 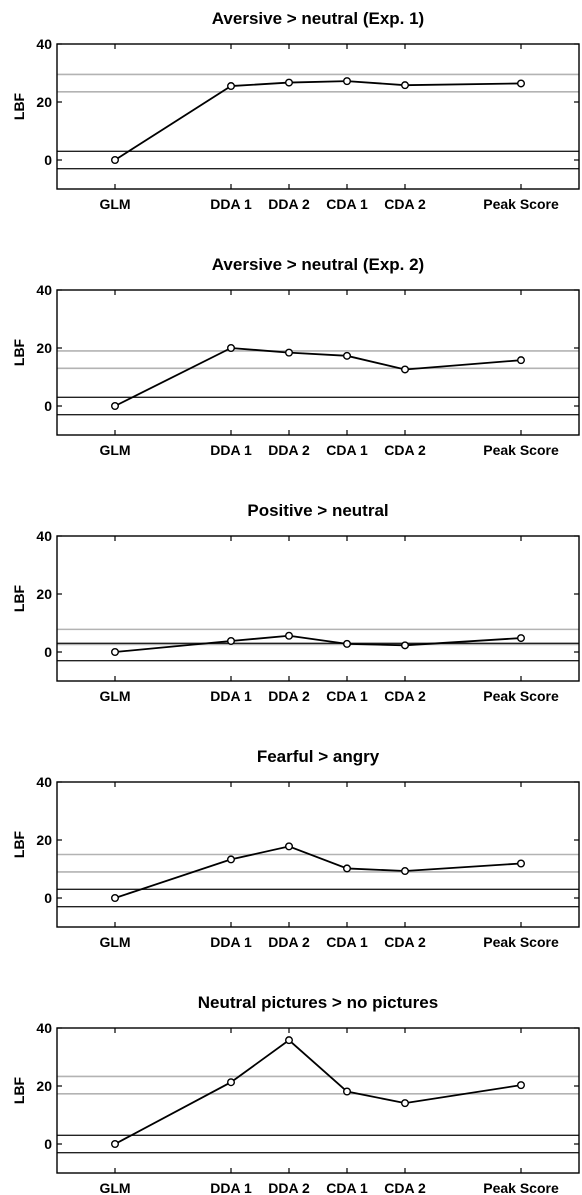 What do you see at coordinates (318, 264) in the screenshot?
I see `chart-title: Aversive > neutral (Exp. 2)` at bounding box center [318, 264].